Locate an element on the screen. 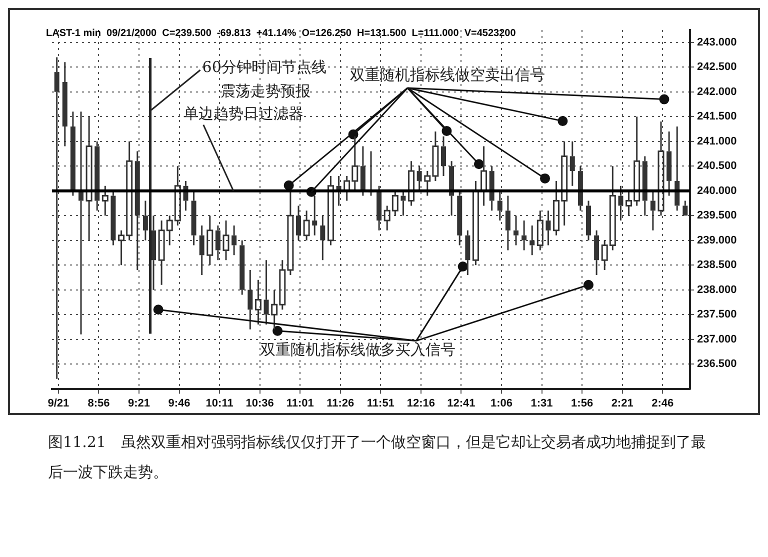 This screenshot has height=557, width=768. y-tick-label: 238.000 is located at coordinates (717, 290).